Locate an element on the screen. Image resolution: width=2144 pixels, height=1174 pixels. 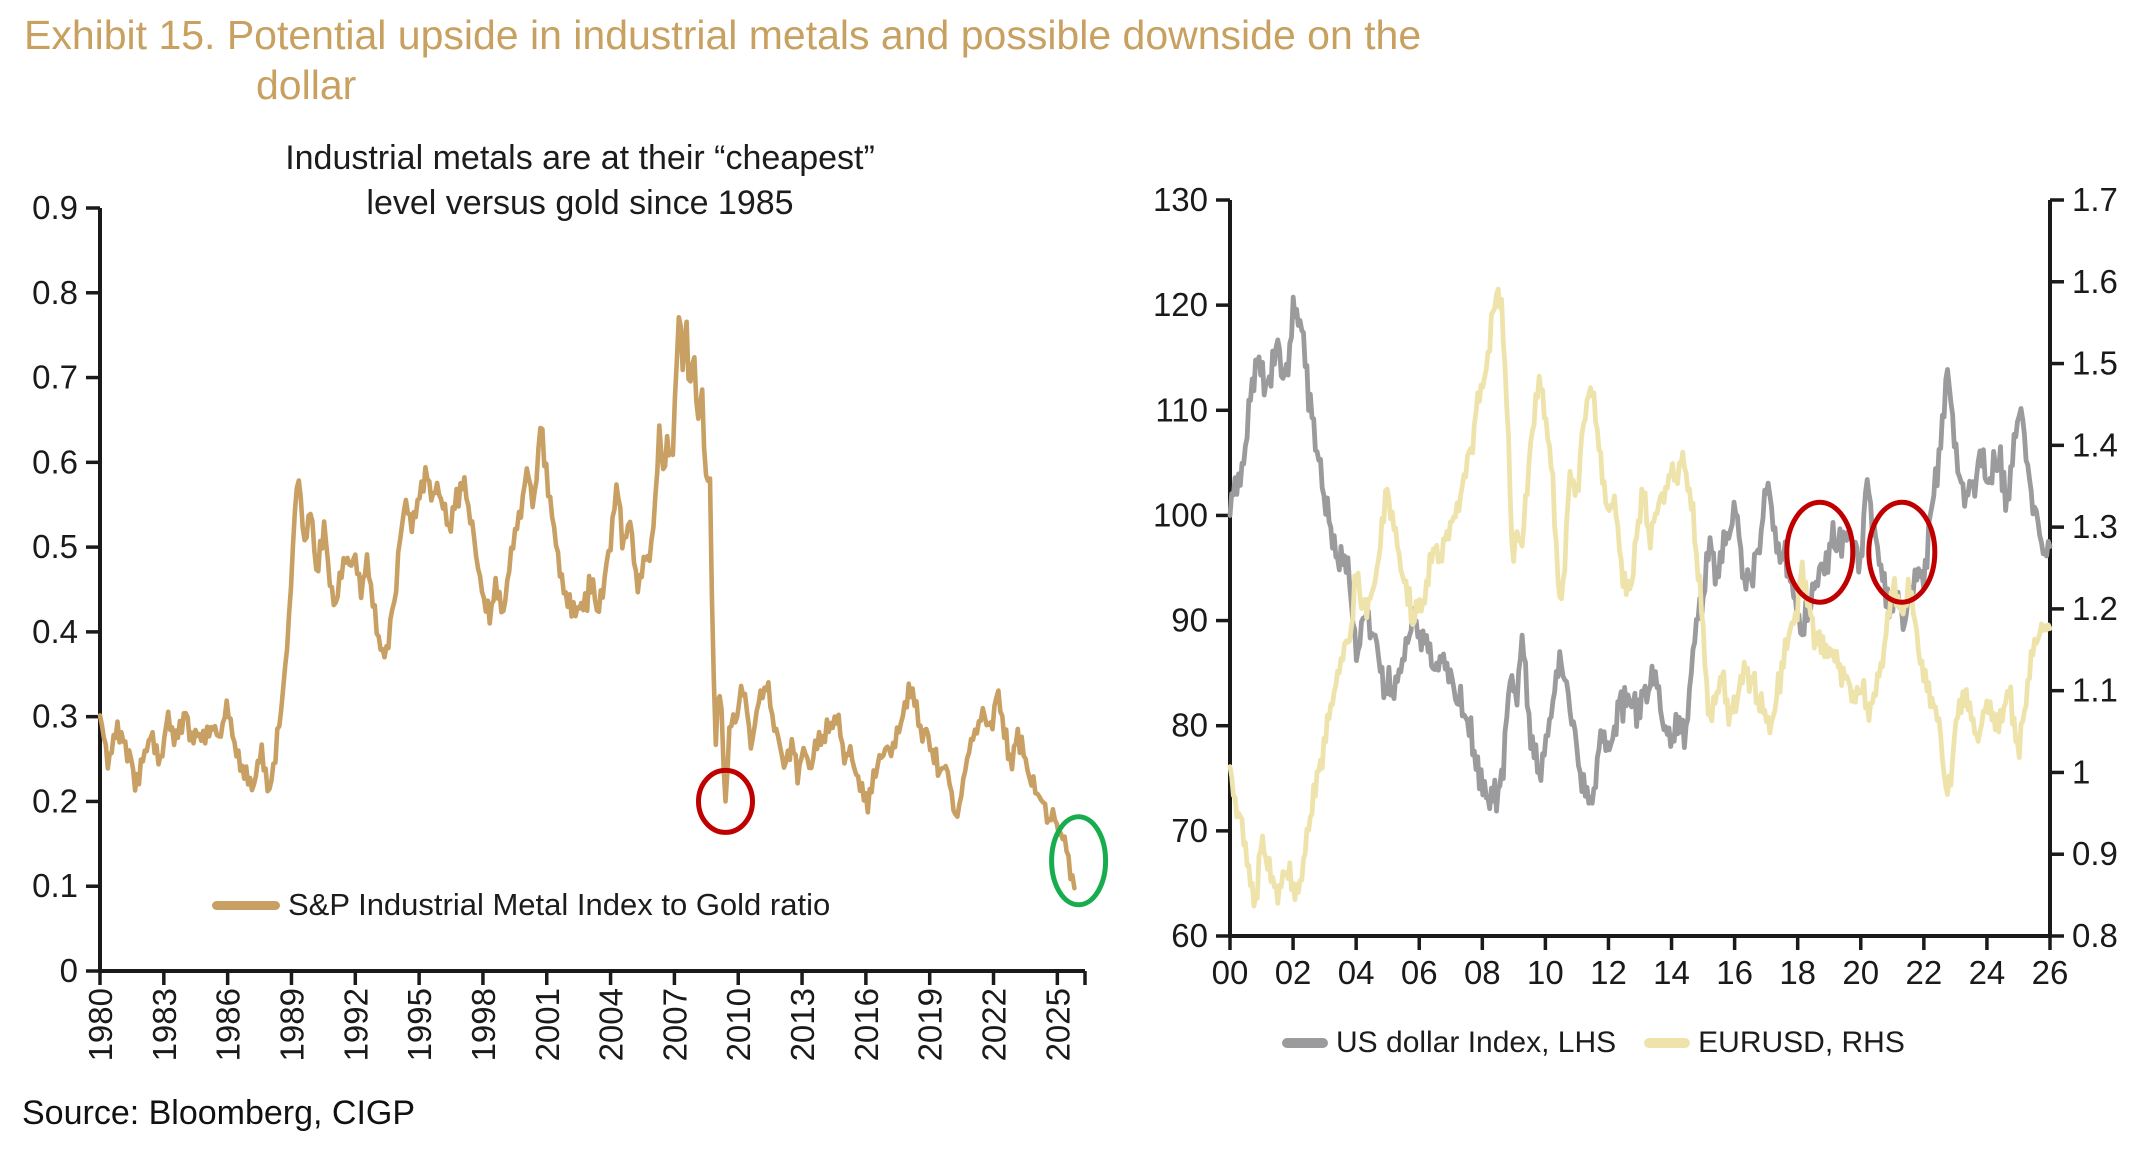
y-left-tick-label: 0.7 is located at coordinates (55, 377).